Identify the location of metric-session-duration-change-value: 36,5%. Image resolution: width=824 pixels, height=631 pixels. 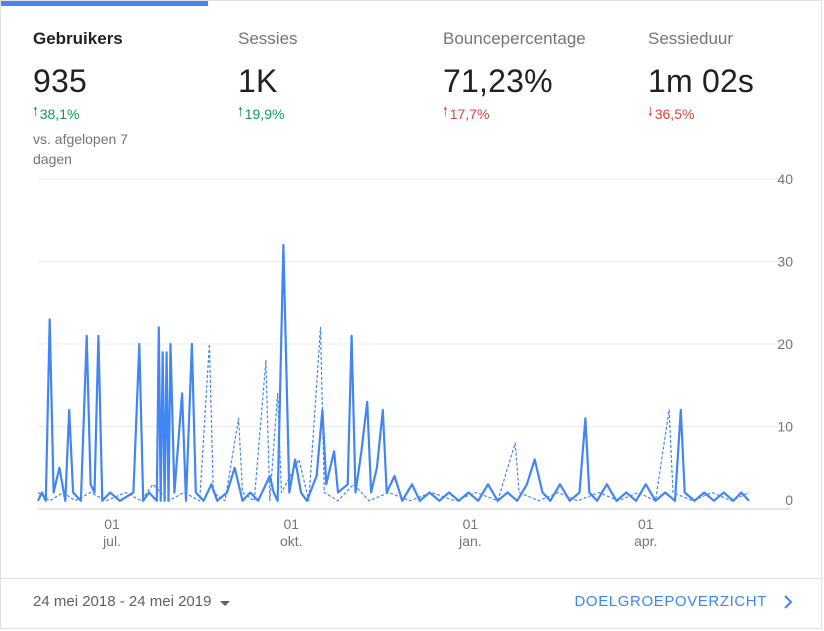
(674, 114).